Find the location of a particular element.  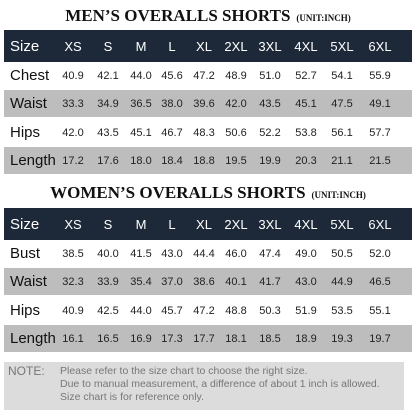

cell-value: 21.5 is located at coordinates (380, 160).